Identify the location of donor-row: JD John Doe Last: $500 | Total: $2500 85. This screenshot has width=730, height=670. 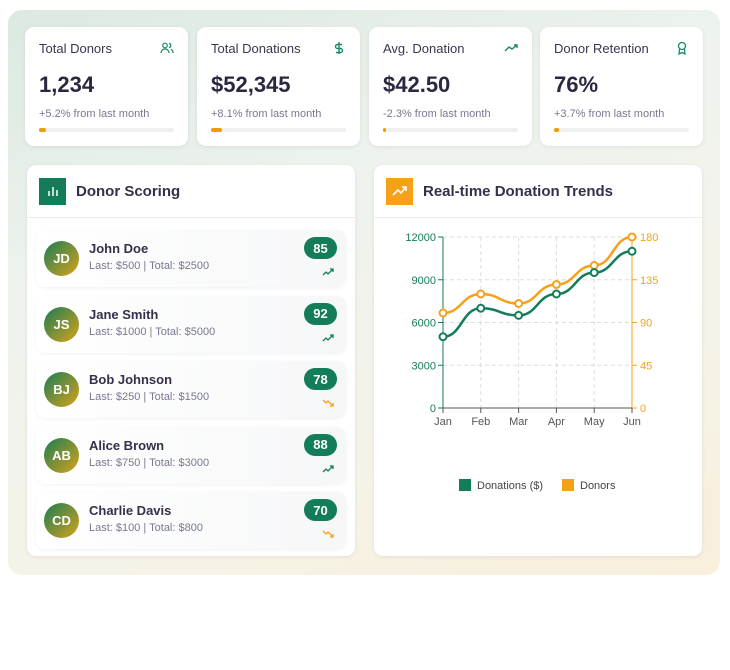
(191, 258).